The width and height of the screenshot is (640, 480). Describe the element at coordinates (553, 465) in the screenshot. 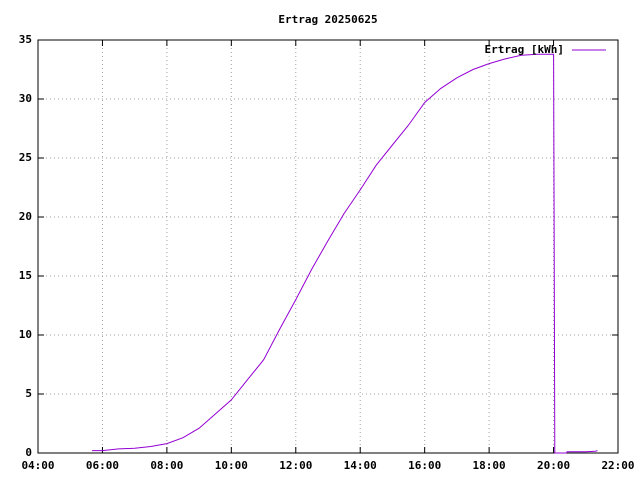

I see `x-tick-label: 20:00` at that location.